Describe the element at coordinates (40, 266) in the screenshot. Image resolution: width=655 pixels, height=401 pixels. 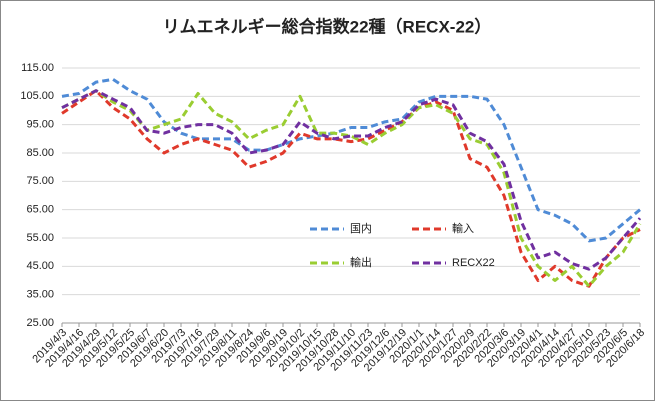
I see `y-tick-label: 45.00` at that location.